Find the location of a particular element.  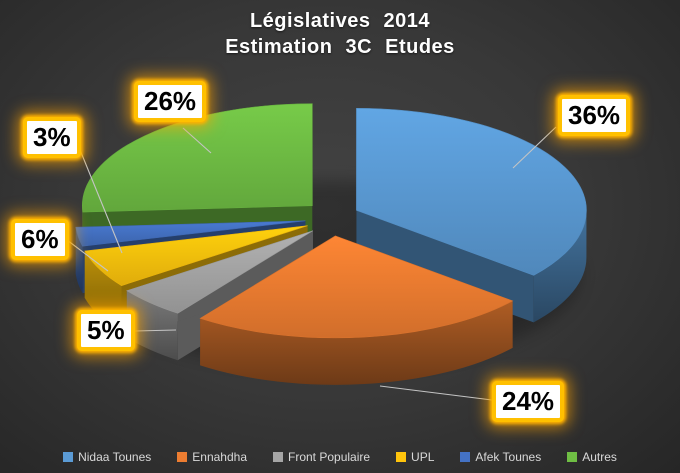

pie-slice-wall-front-populaire is located at coordinates (152, 325).